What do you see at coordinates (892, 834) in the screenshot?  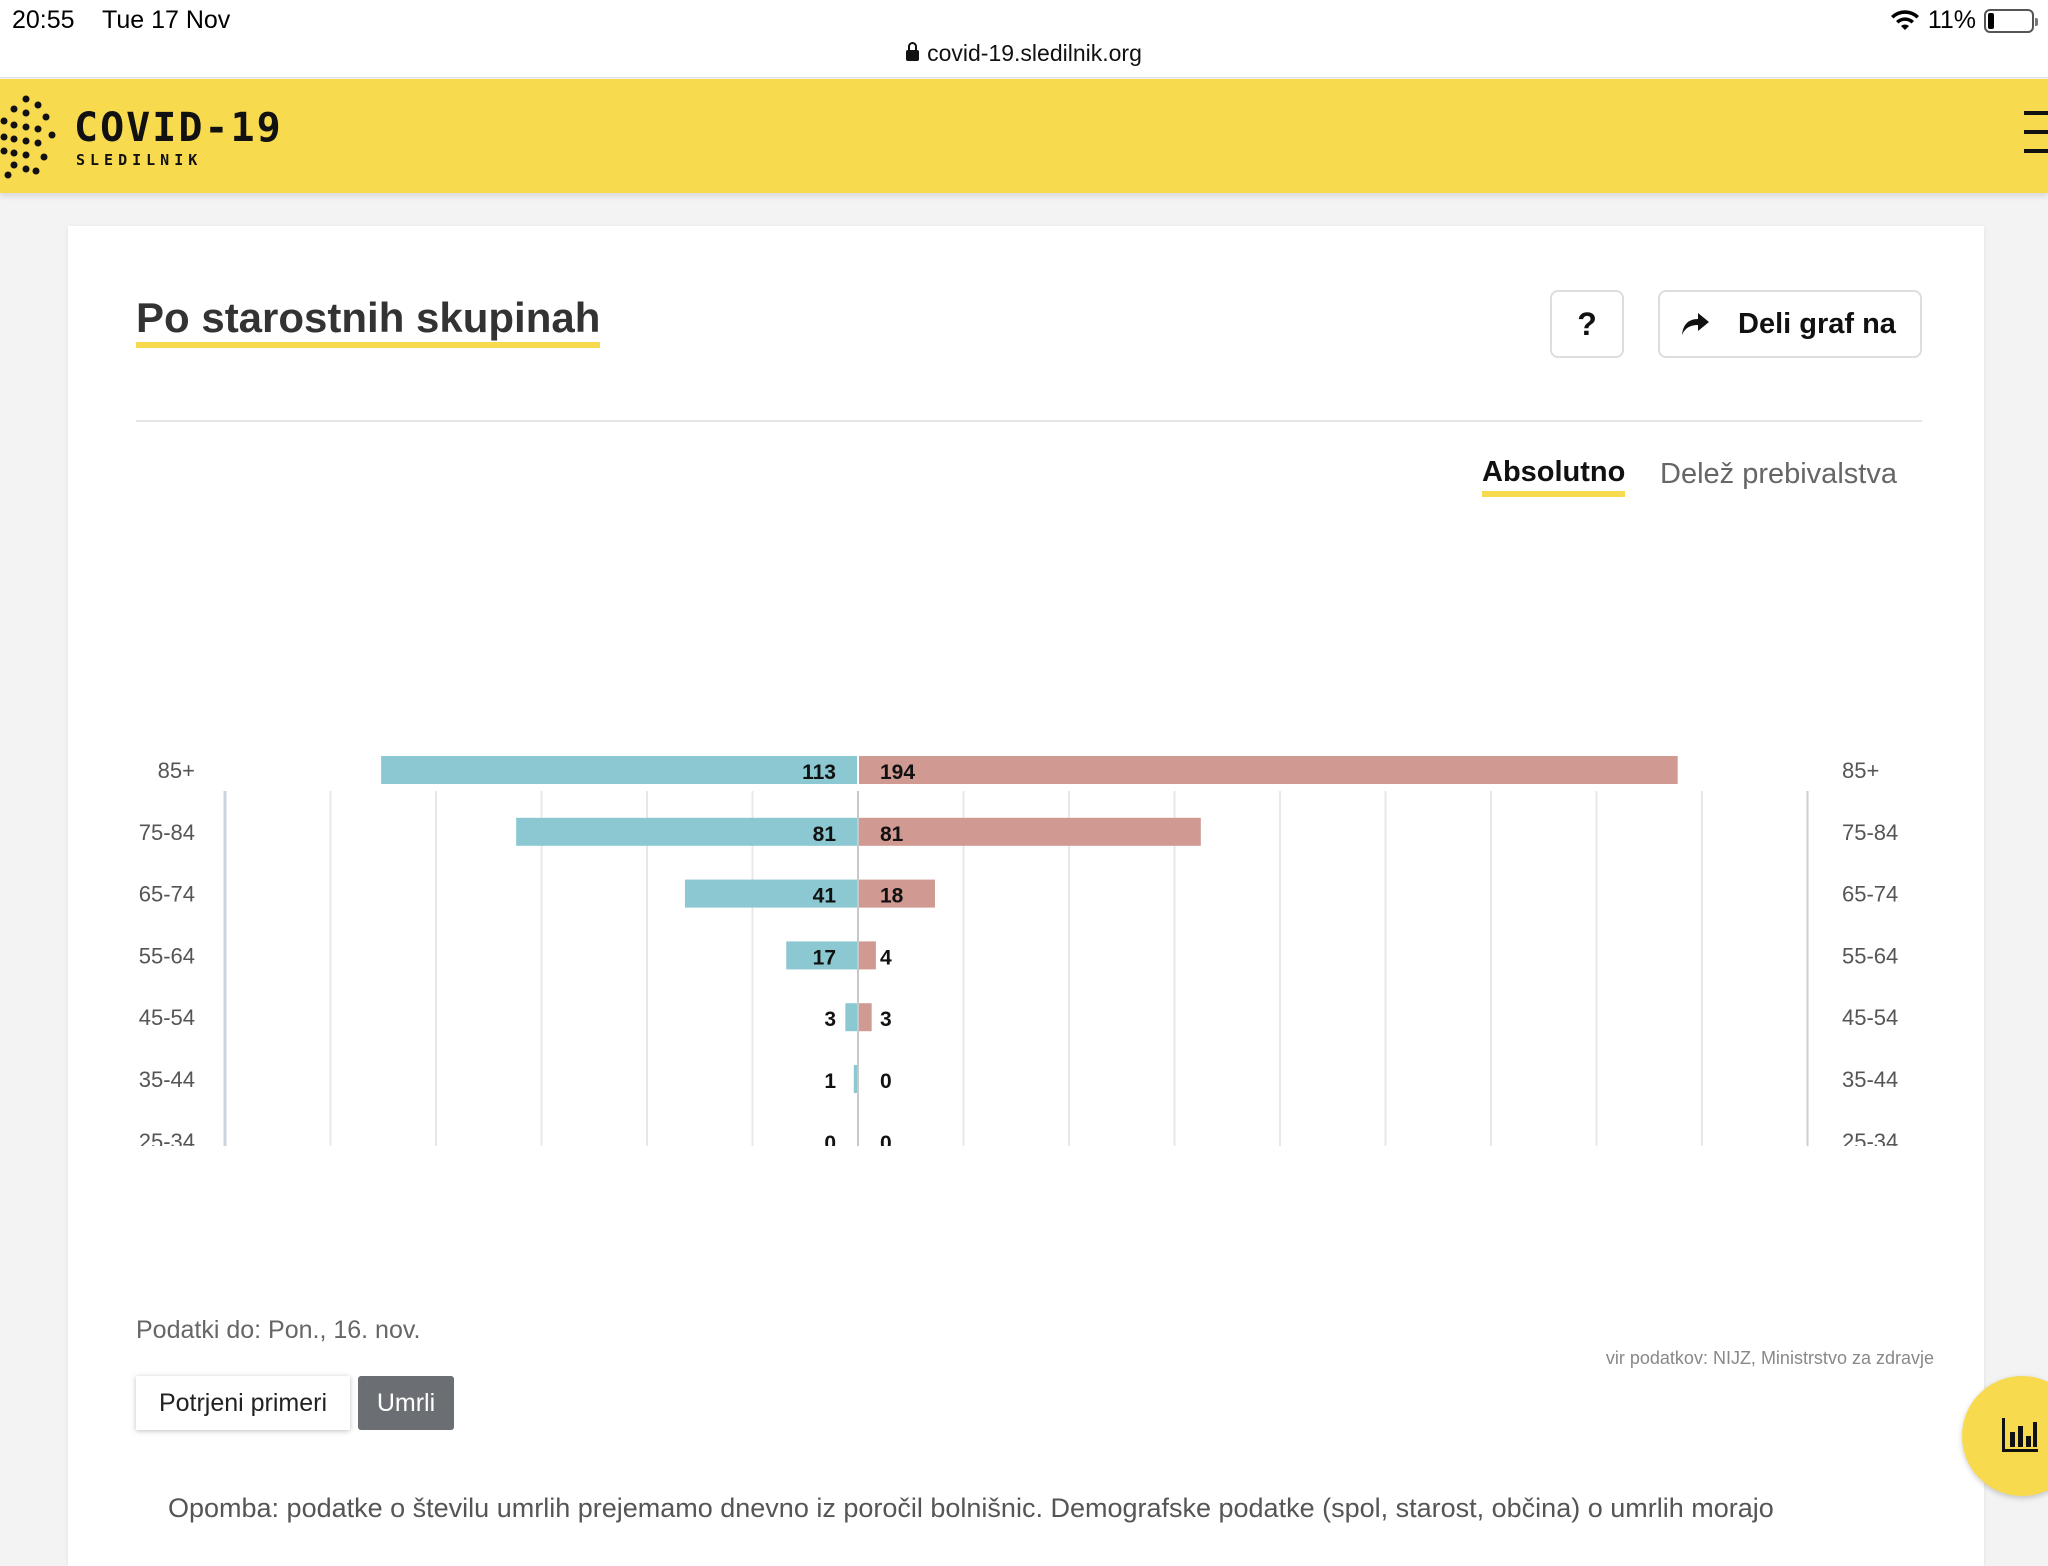 I see `data-label-zenske: 81` at bounding box center [892, 834].